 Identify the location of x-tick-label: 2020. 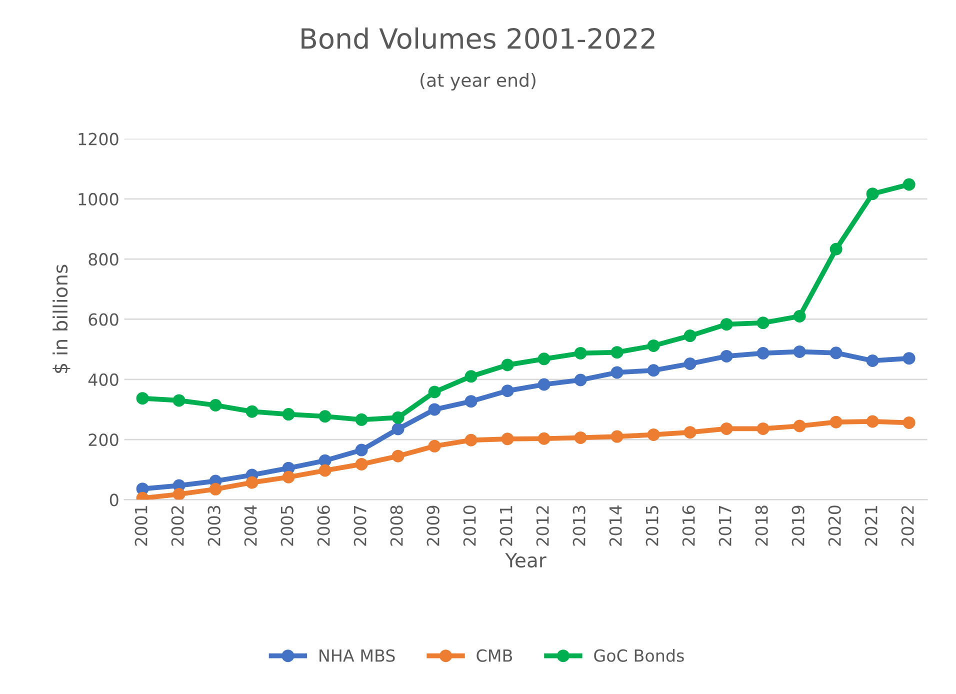
(834, 526).